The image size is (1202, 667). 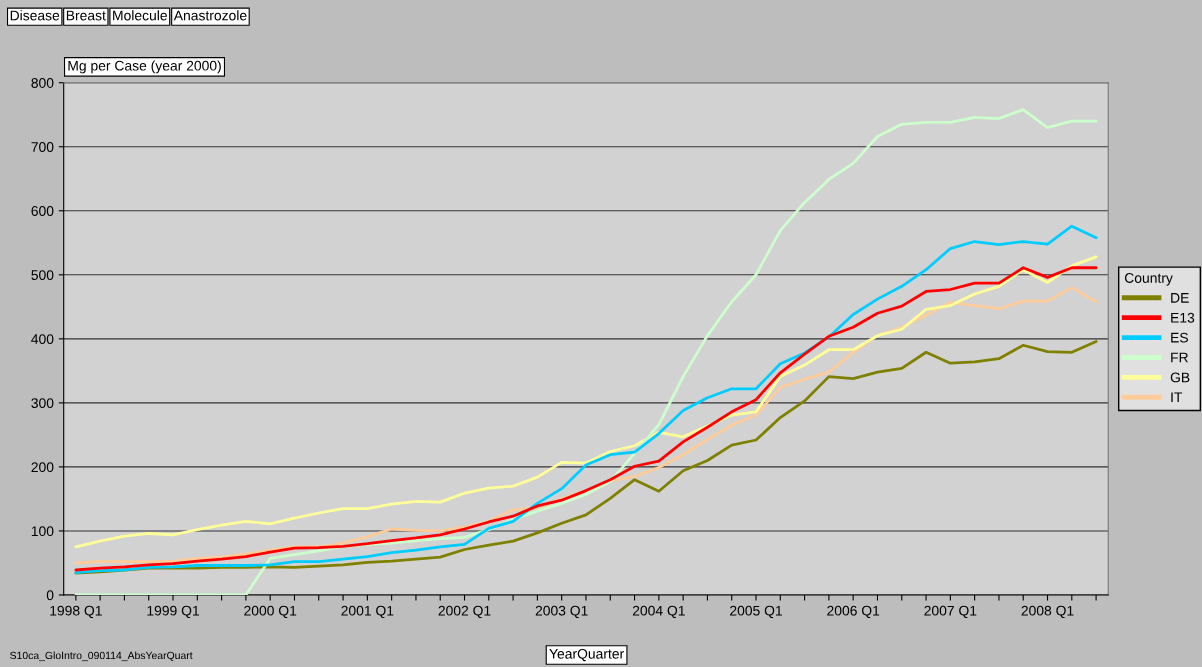 What do you see at coordinates (658, 612) in the screenshot?
I see `x-tick-label: 2004 Q1` at bounding box center [658, 612].